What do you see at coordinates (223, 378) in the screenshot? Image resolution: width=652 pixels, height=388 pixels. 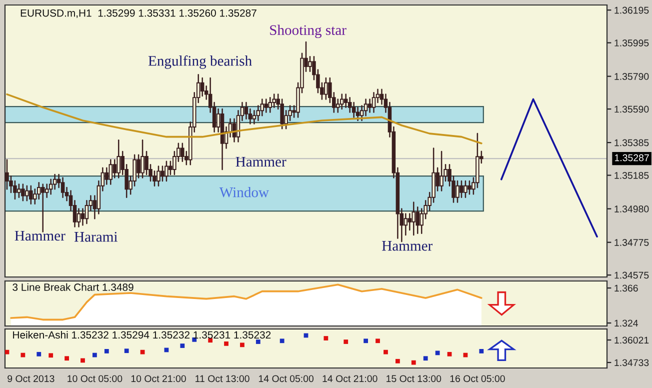 I see `x-tick-label: 11 Oct 13:00` at bounding box center [223, 378].